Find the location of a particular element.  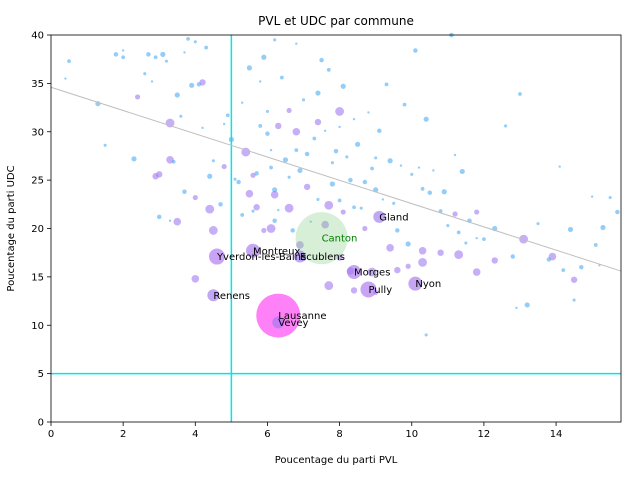

x-tick-label: 2 is located at coordinates (123, 434).